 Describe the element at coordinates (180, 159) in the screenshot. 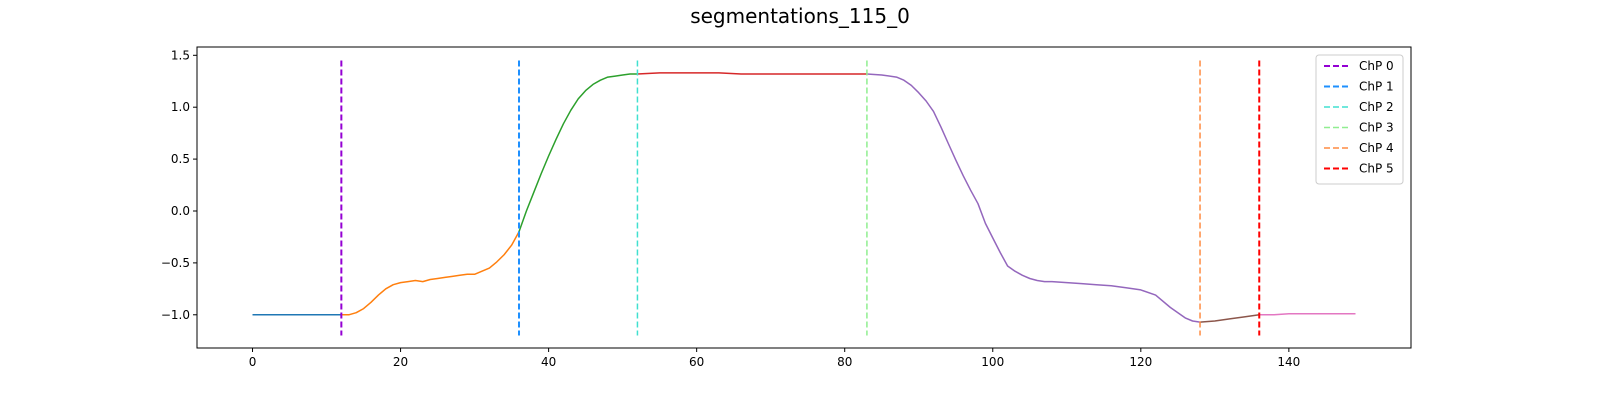

I see `y-tick-label: 0.5` at that location.